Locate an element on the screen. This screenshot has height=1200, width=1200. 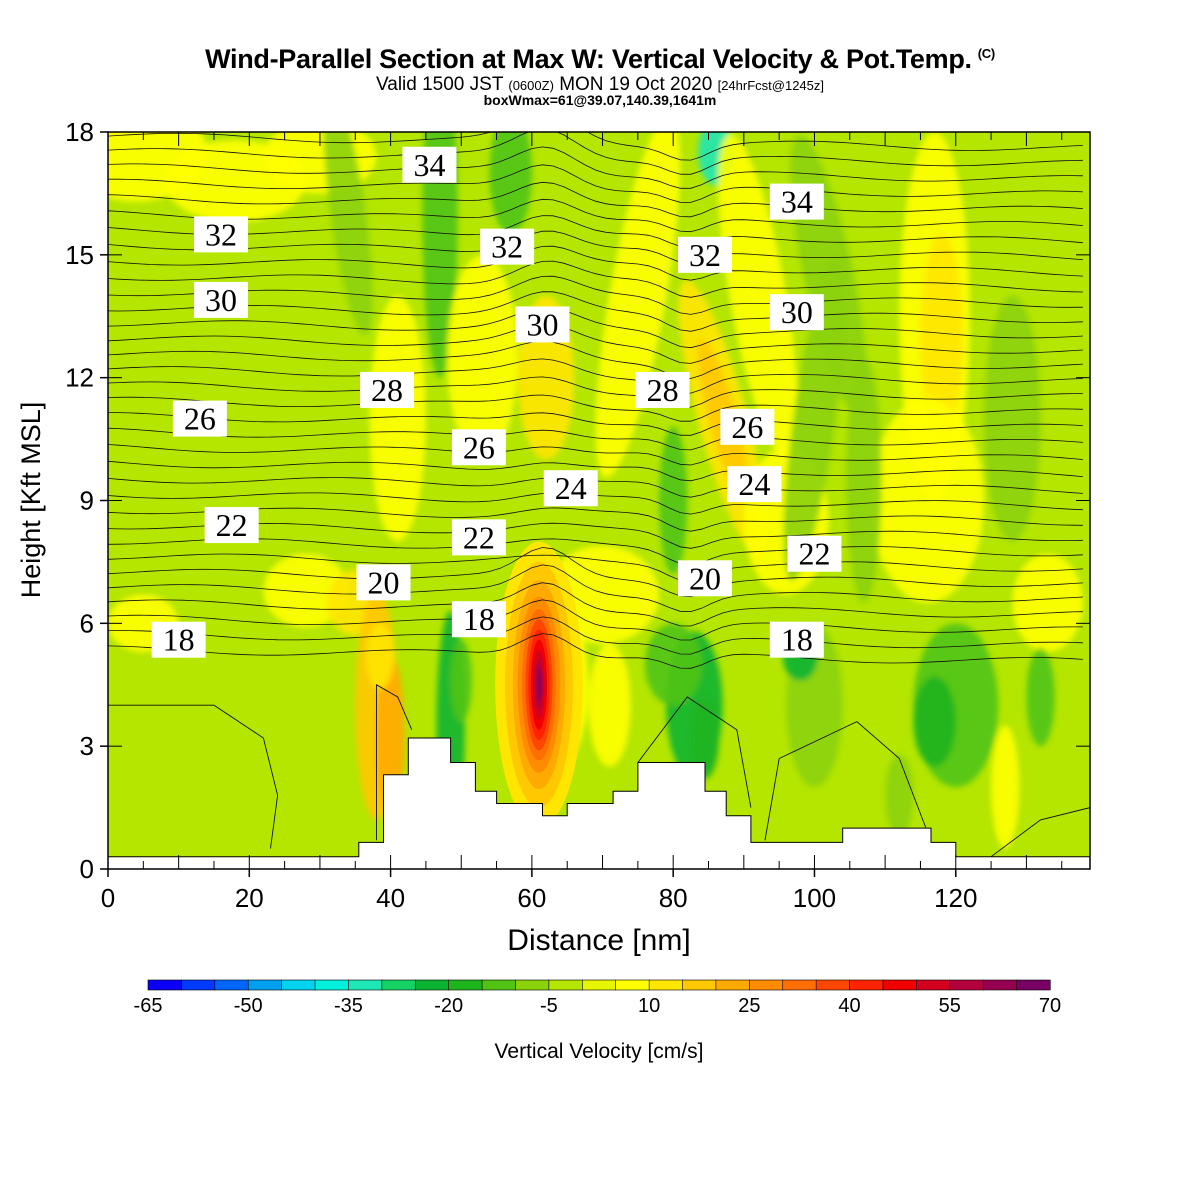
colorbar-tick-label: -65 is located at coordinates (148, 1006).